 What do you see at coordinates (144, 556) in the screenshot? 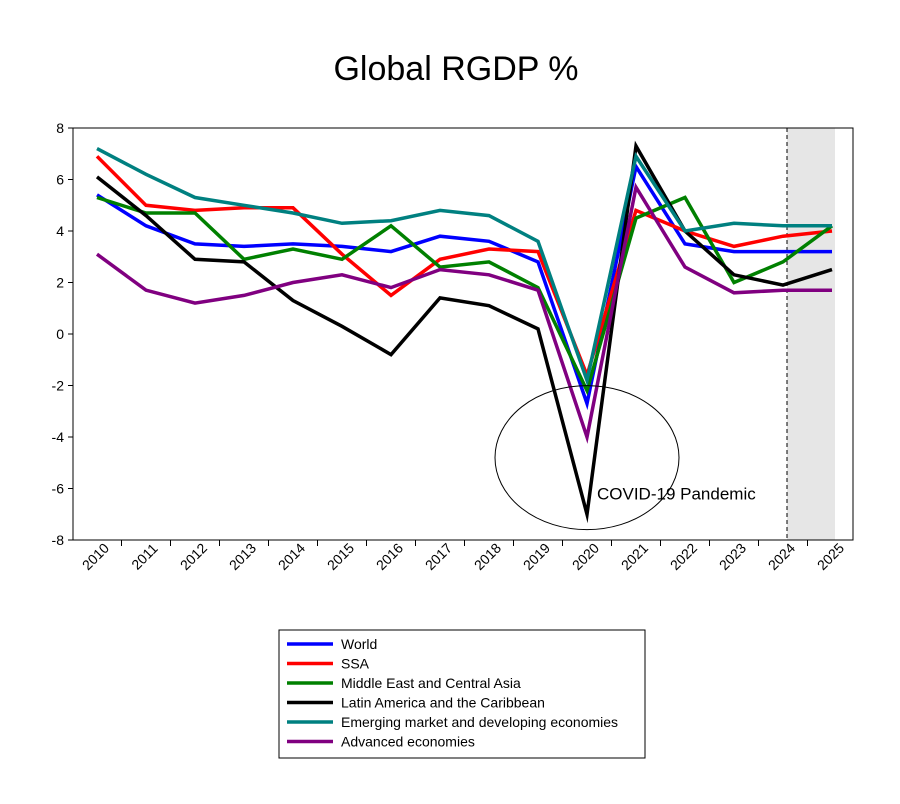
I see `x-tick-label: 2011` at bounding box center [144, 556].